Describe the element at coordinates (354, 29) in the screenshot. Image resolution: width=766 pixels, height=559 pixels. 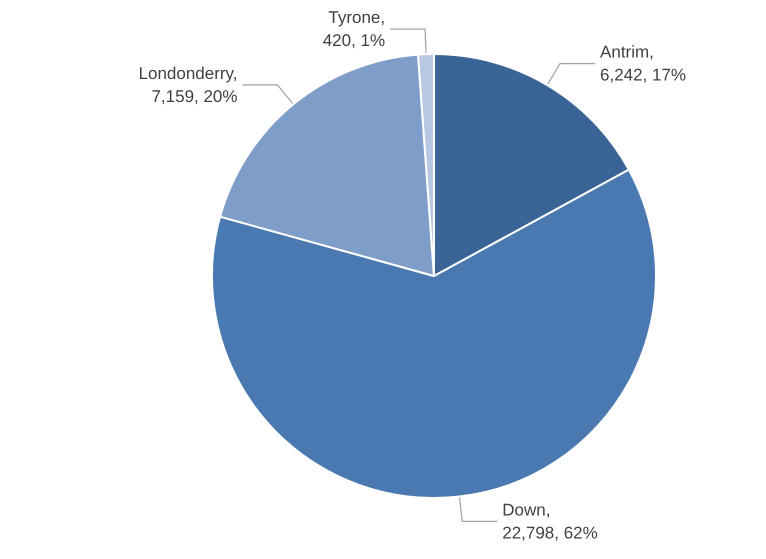
I see `slice-label: Tyrone, 420, 1%` at that location.